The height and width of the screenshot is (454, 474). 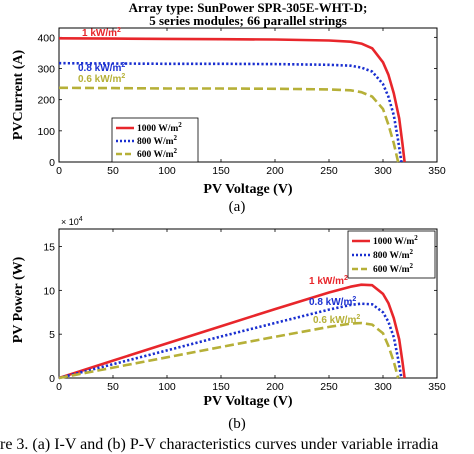 I want to click on subfigure-label-b: (b), so click(x=237, y=424).